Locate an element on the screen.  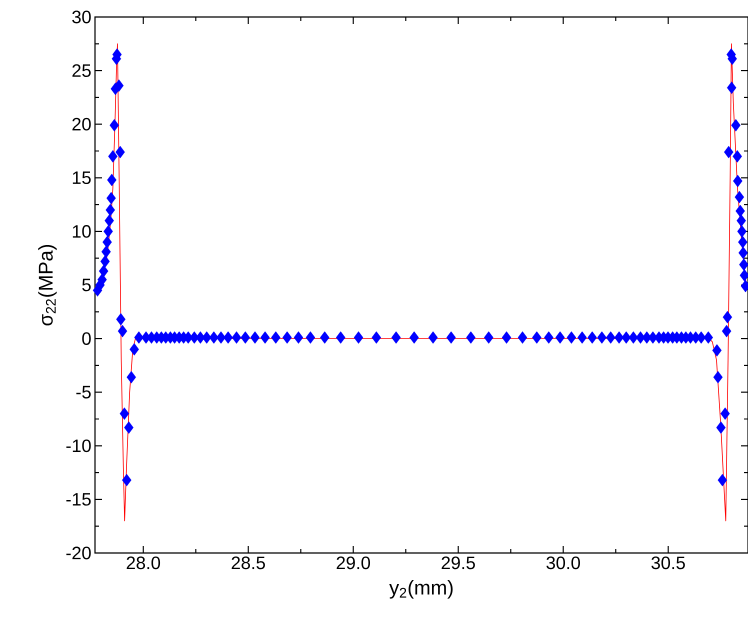
y-tick-label: -10 is located at coordinates (78, 445).